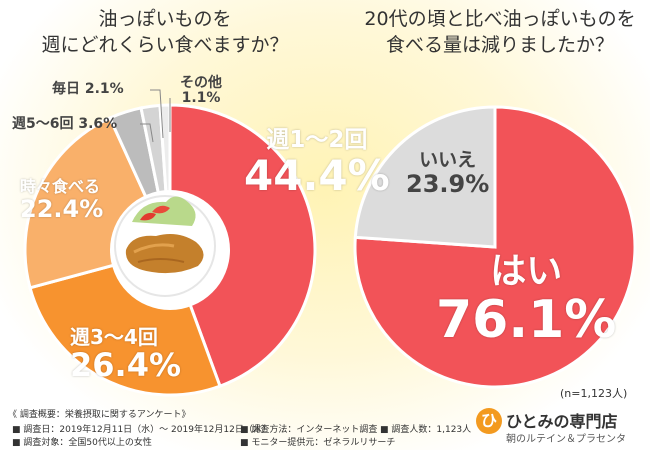  What do you see at coordinates (526, 300) in the screenshot?
I see `slice-label-yes: はい 76.1%` at bounding box center [526, 300].